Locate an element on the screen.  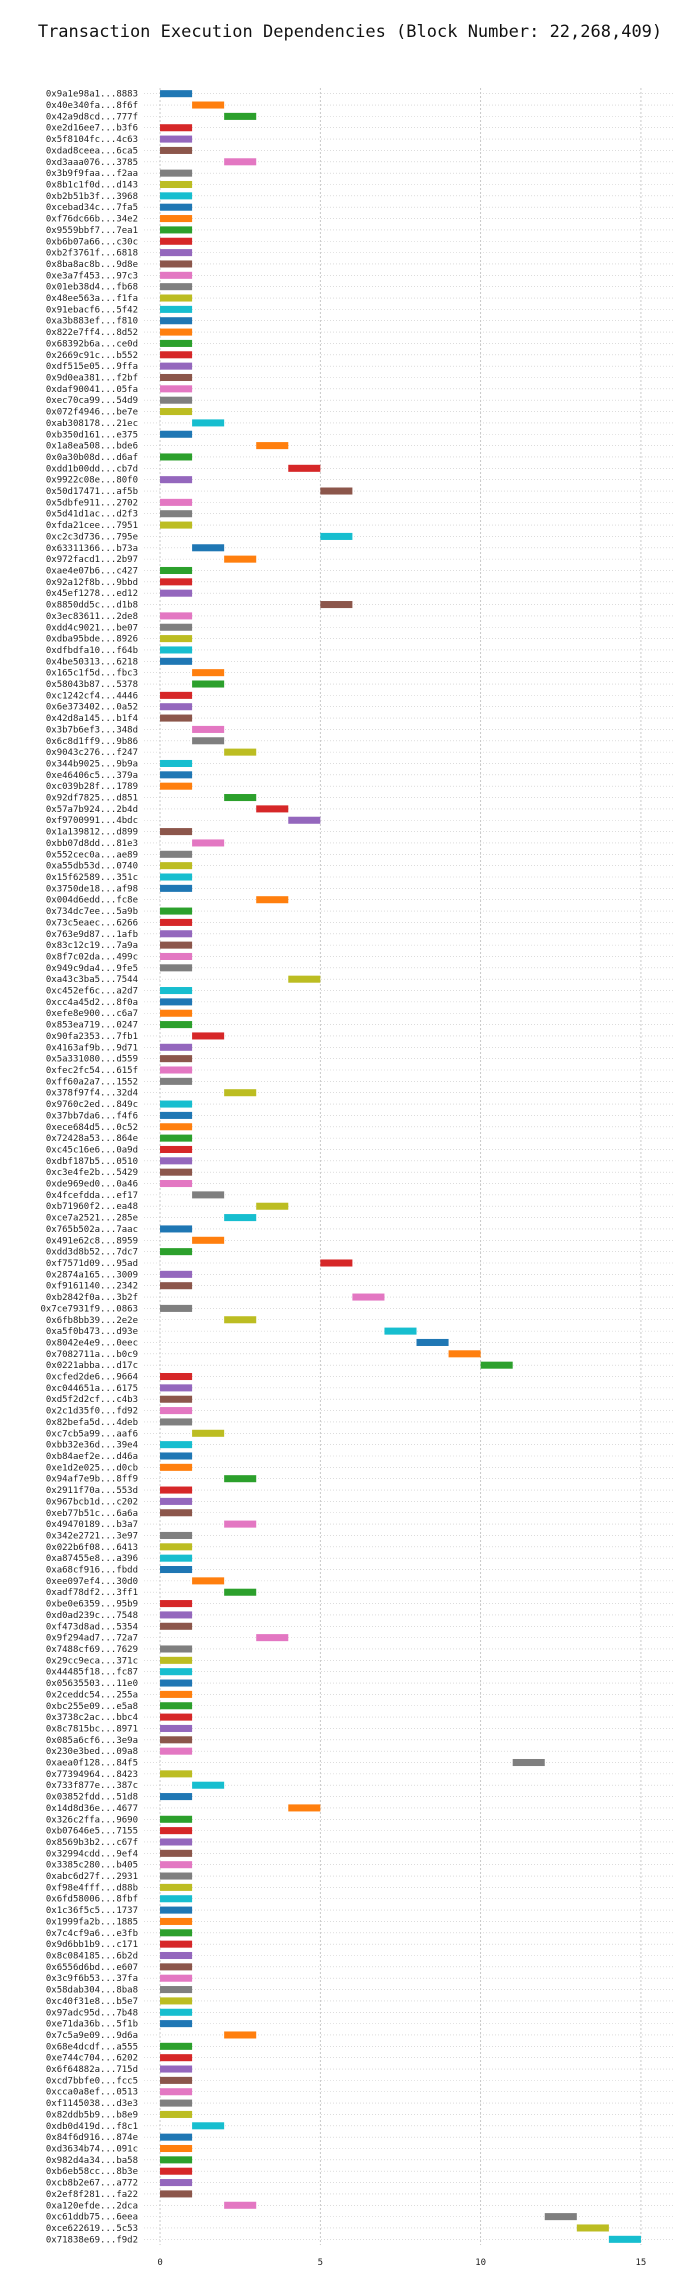
y-tick-label: 0xa55db53d...0740 is located at coordinates (92, 867).